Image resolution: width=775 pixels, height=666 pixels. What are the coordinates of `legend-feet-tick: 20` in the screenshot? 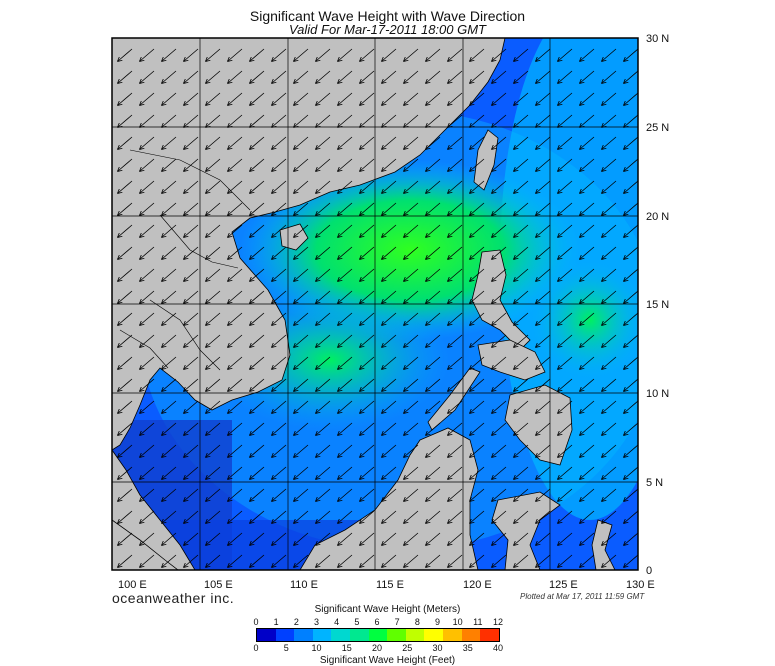 It's located at (377, 648).